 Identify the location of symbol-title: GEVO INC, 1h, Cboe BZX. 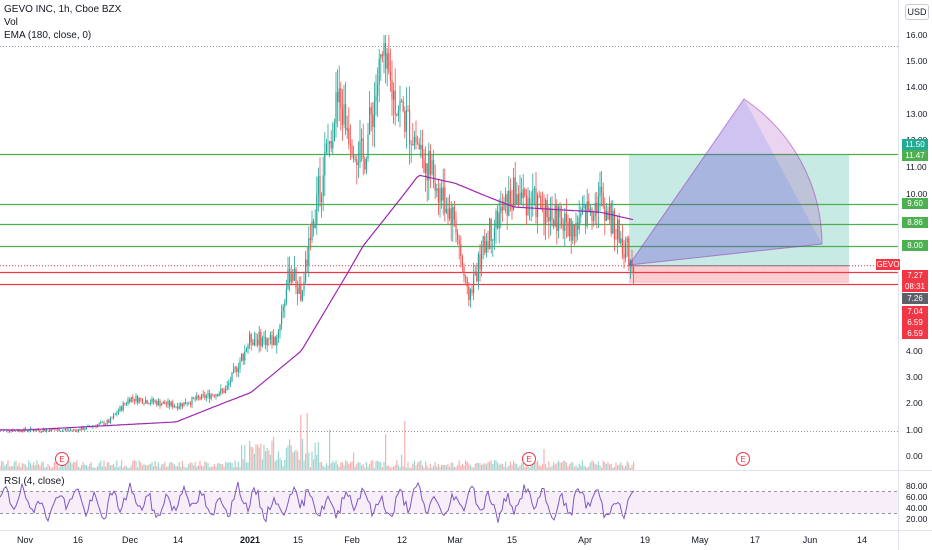
(63, 9).